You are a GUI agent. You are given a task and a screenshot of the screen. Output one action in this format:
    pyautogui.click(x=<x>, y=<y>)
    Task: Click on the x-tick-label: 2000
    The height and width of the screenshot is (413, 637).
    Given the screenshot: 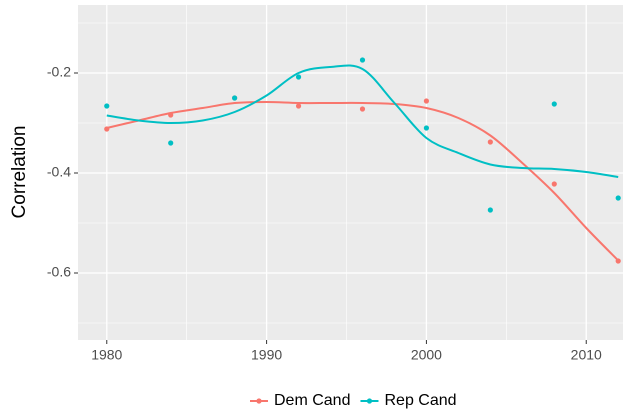 What is the action you would take?
    pyautogui.click(x=426, y=355)
    